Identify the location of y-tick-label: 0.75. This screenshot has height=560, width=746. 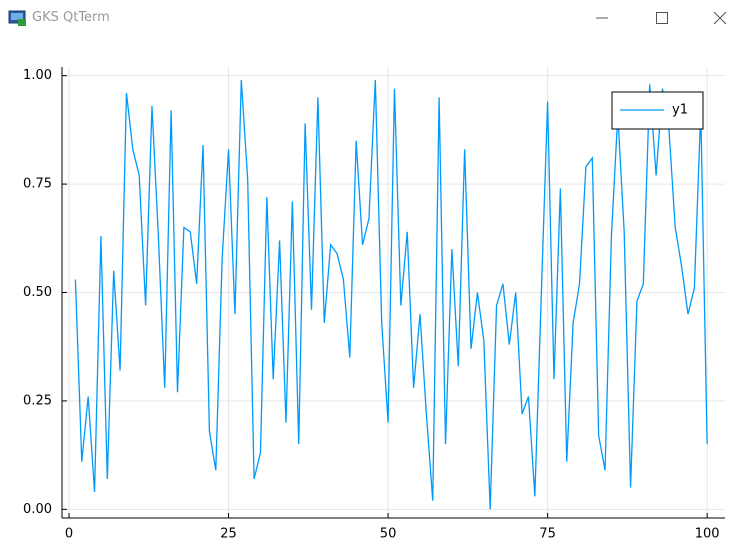
(37, 184).